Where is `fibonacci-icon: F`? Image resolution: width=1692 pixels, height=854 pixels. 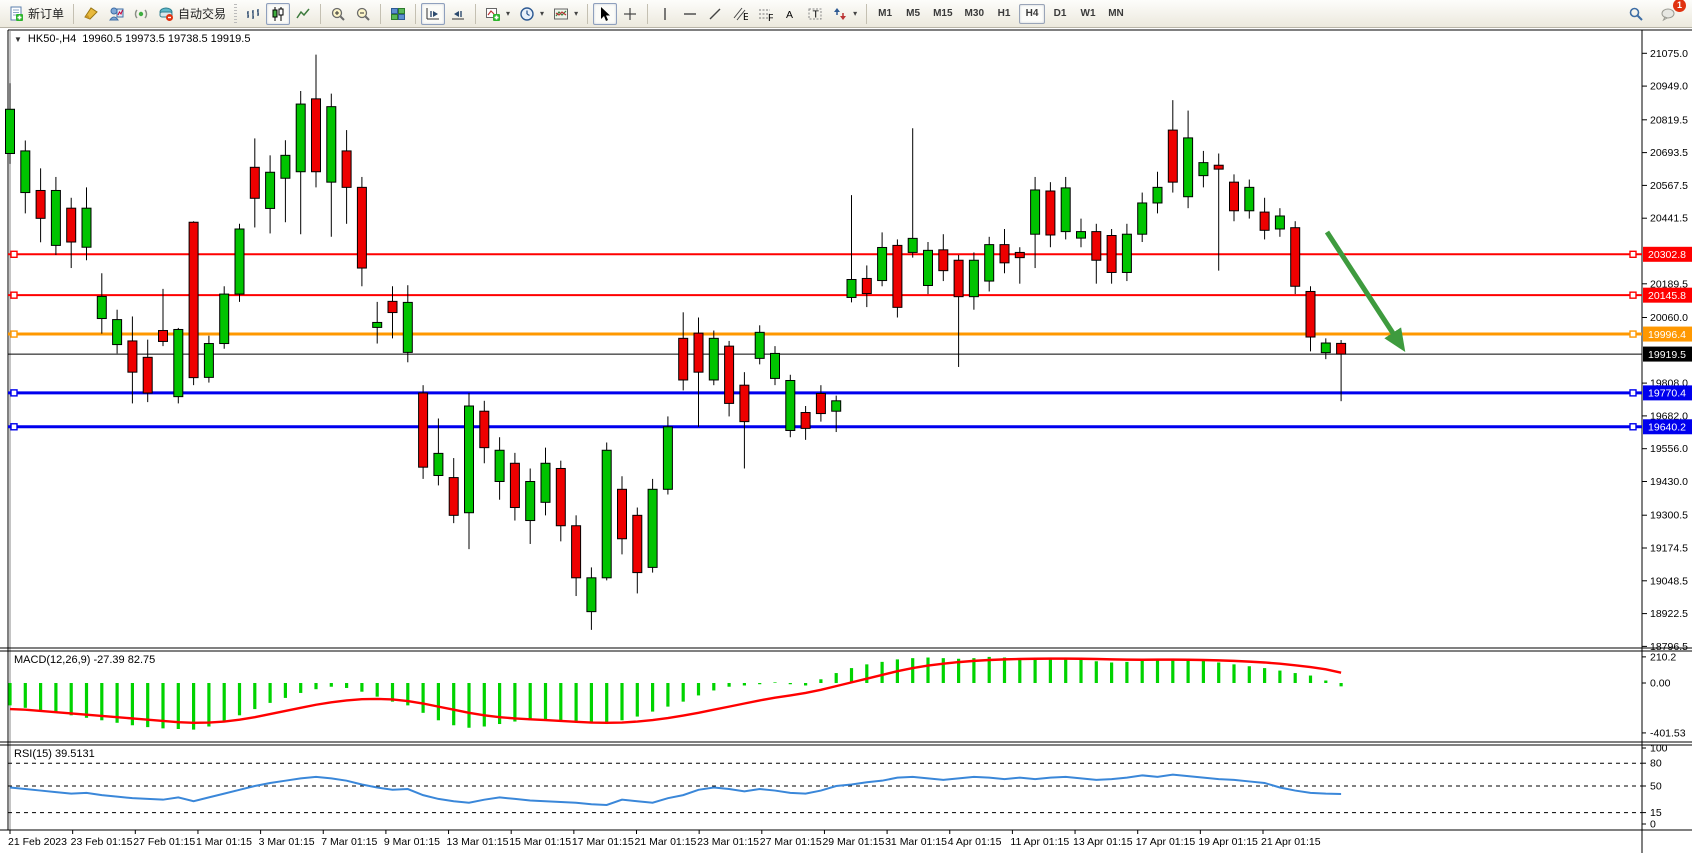
fibonacci-icon: F is located at coordinates (766, 15).